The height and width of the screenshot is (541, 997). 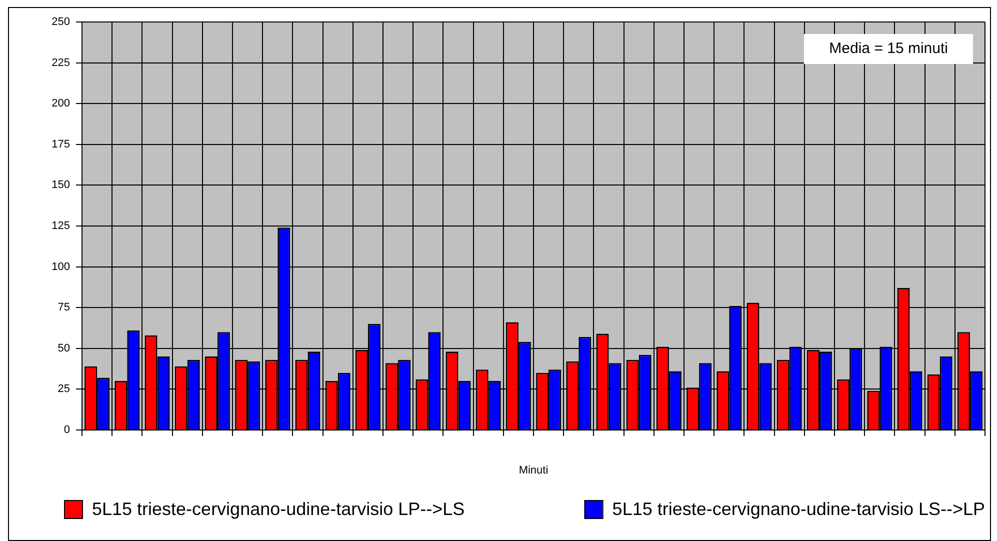 What do you see at coordinates (64, 348) in the screenshot?
I see `y-tick-label: 50` at bounding box center [64, 348].